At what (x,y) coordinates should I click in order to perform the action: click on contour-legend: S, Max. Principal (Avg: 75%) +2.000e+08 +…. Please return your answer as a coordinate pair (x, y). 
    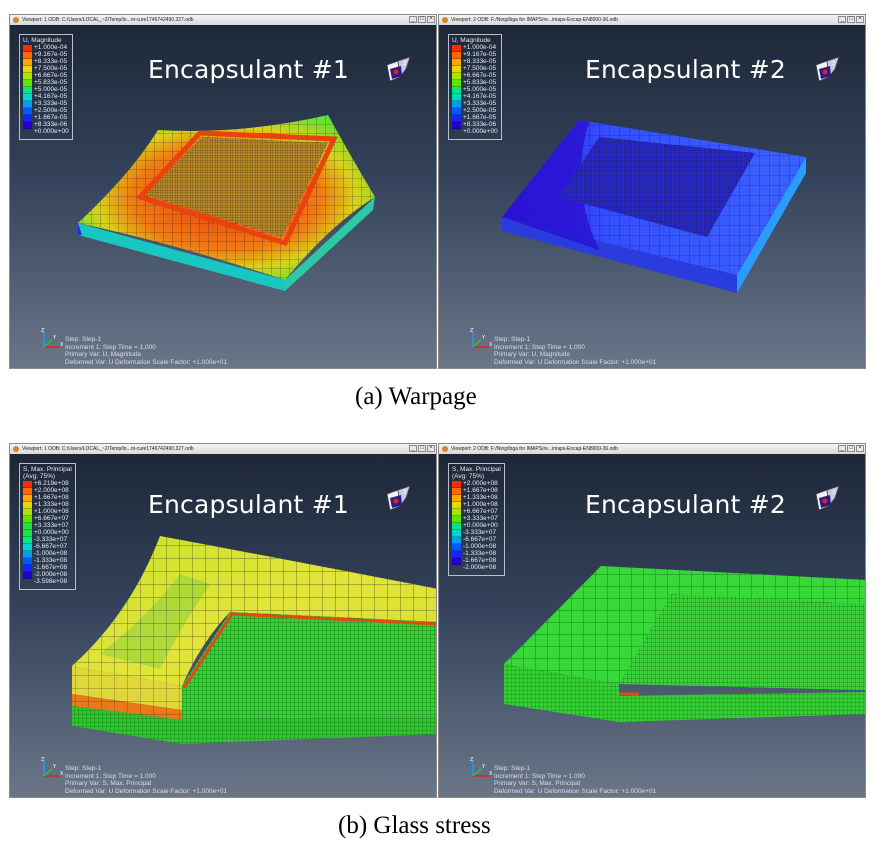
    Looking at the image, I should click on (476, 519).